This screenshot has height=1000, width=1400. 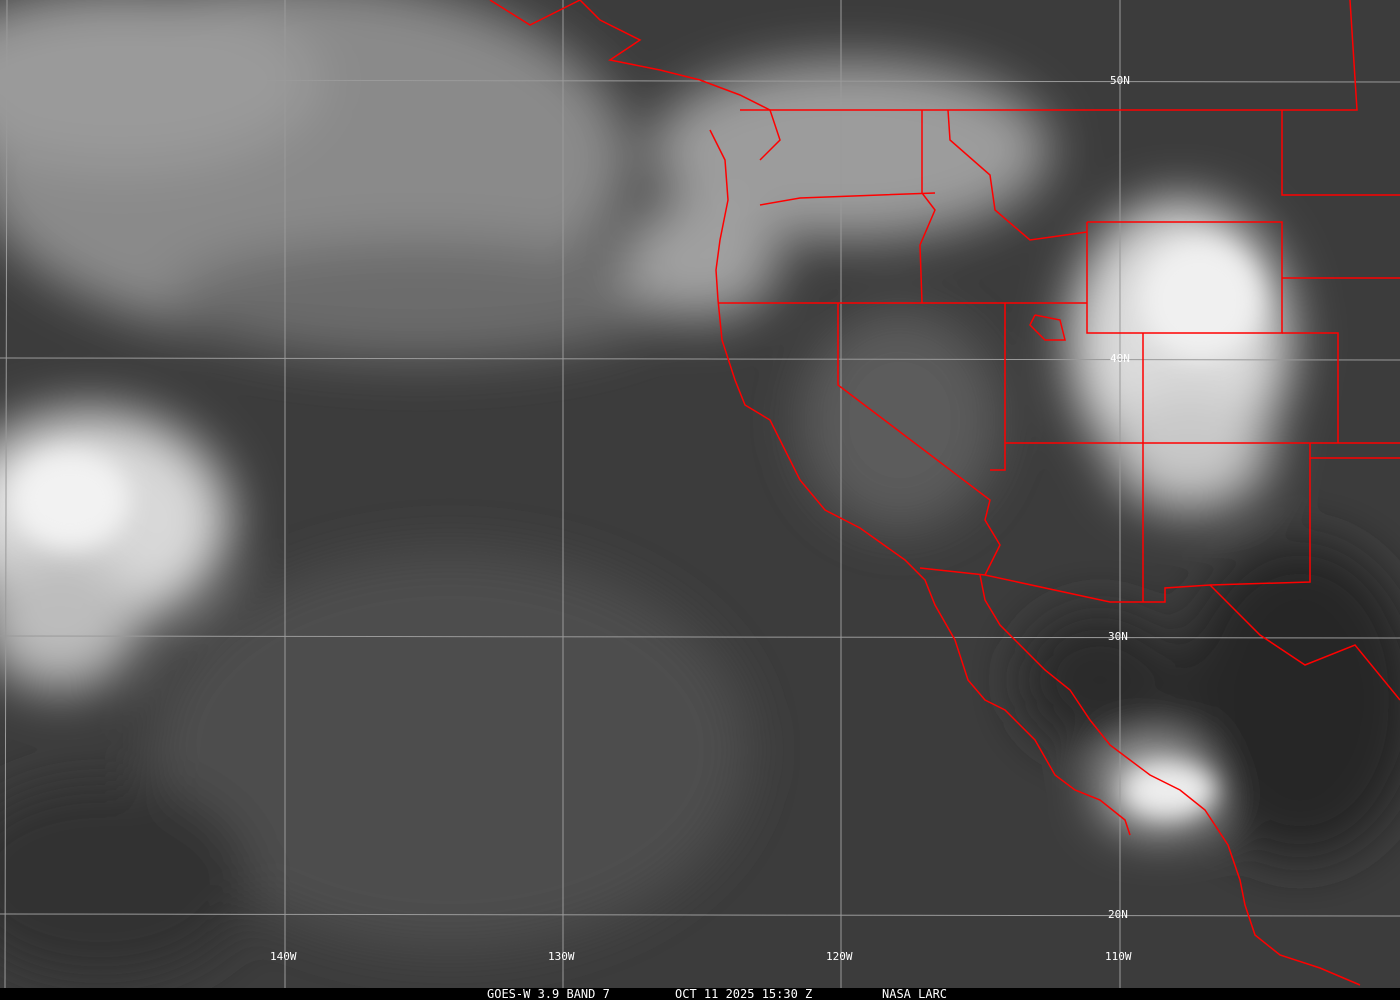 What do you see at coordinates (548, 993) in the screenshot?
I see `caption-product: GOES-W 3.9 BAND 7` at bounding box center [548, 993].